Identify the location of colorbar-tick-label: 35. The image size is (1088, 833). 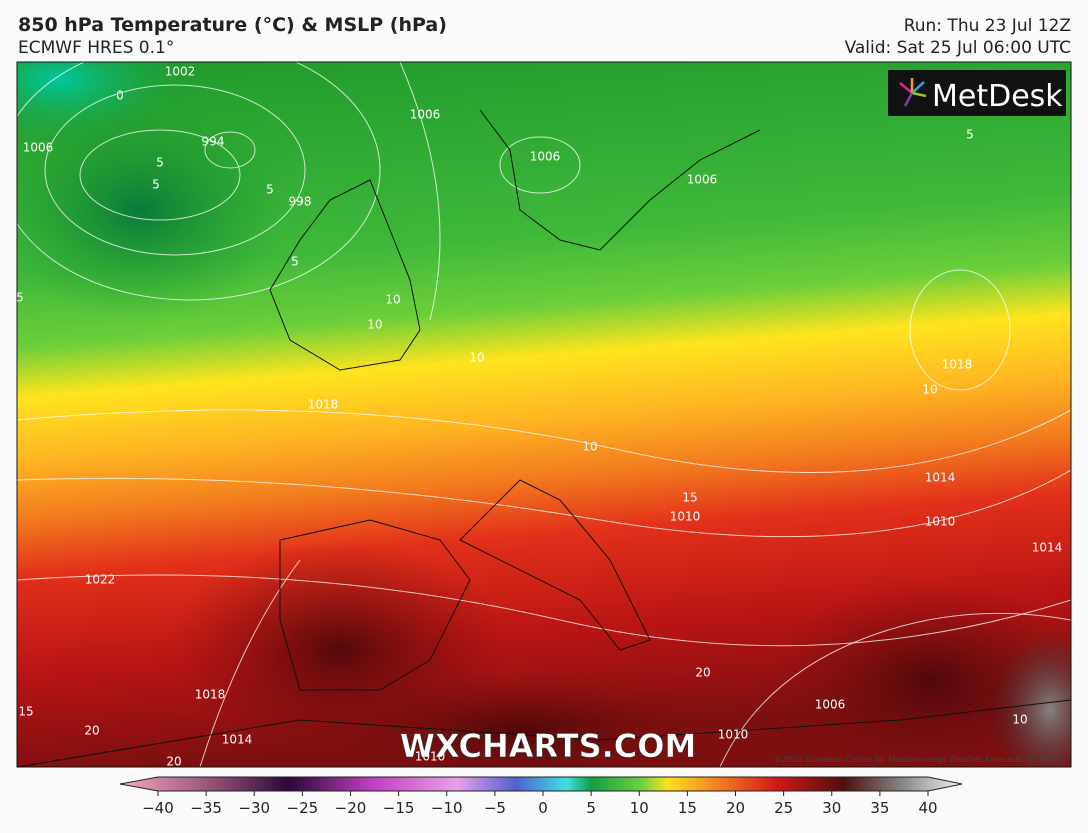
(879, 808).